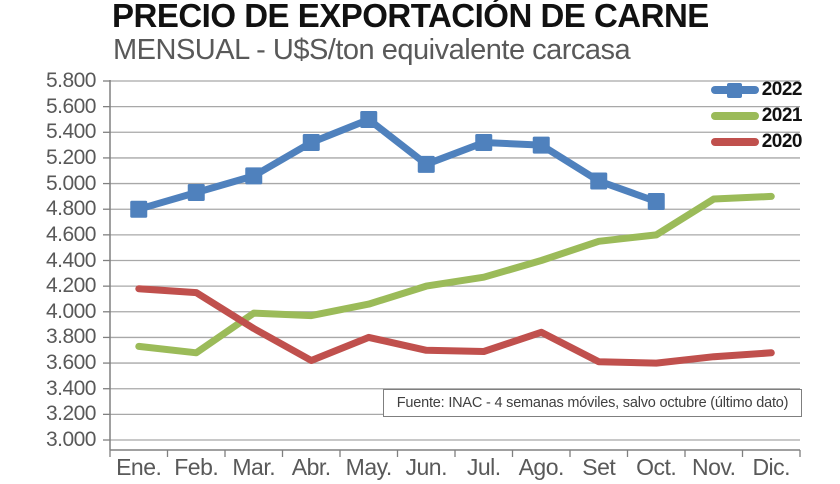 Image resolution: width=840 pixels, height=484 pixels. Describe the element at coordinates (254, 467) in the screenshot. I see `x-tick-label: Mar.` at that location.